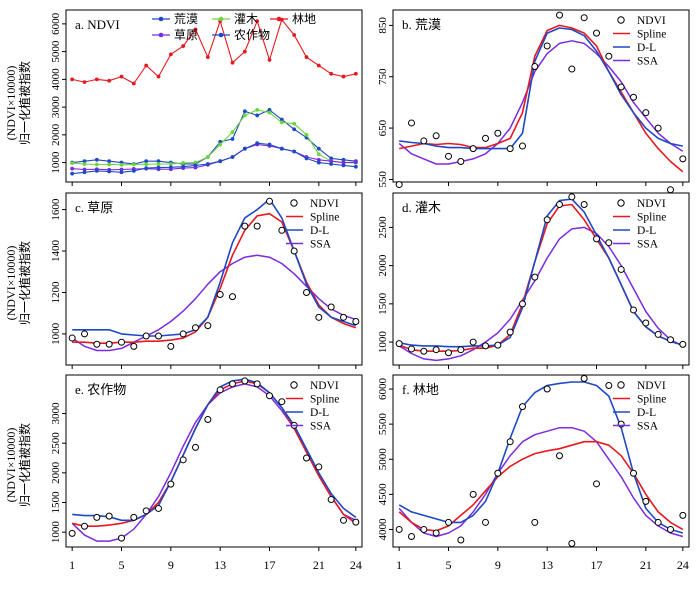 The height and width of the screenshot is (590, 700). Describe the element at coordinates (18, 465) in the screenshot. I see `y-axis-label-row3: (NDVI×10000) 归一化植被指数` at that location.